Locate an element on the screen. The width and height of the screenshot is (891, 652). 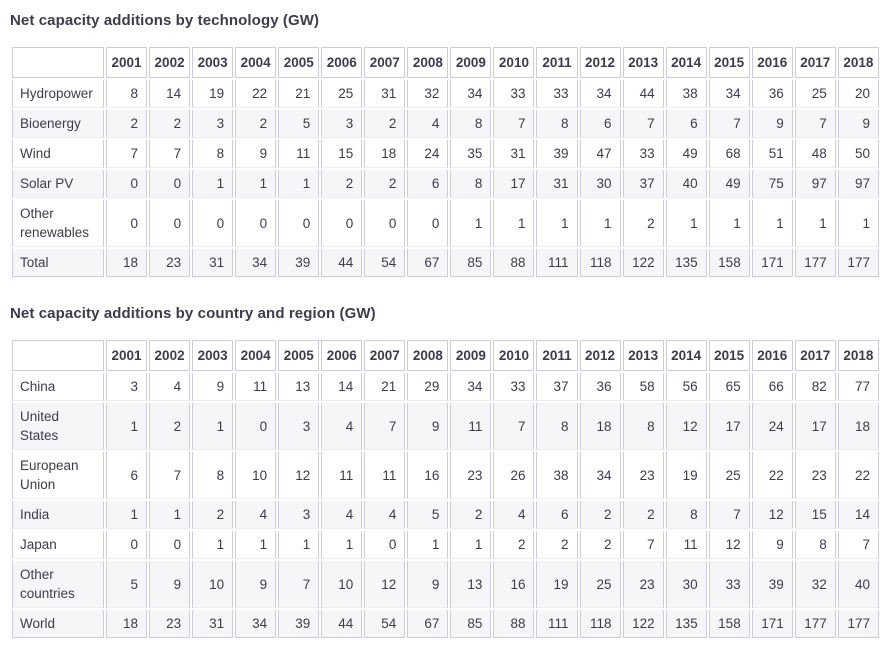
value-cell: 66 is located at coordinates (772, 387).